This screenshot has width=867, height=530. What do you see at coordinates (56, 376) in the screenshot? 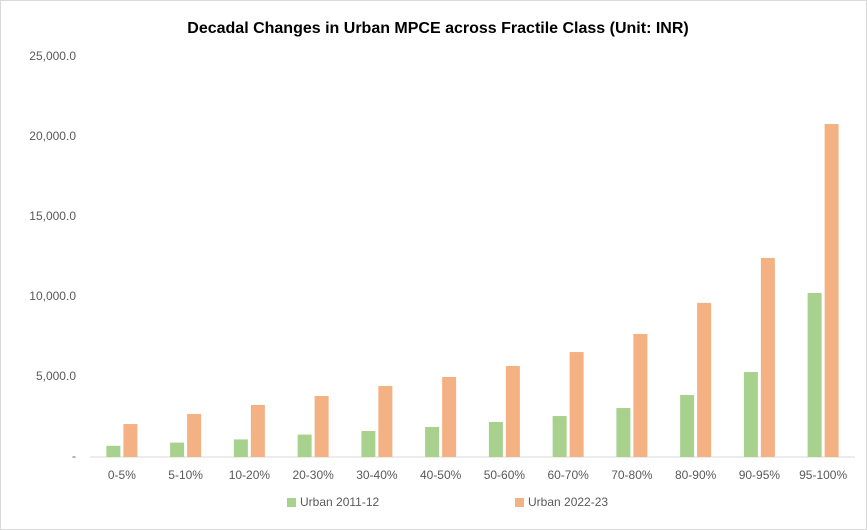
I see `y-tick-label: 5,000.0` at bounding box center [56, 376].